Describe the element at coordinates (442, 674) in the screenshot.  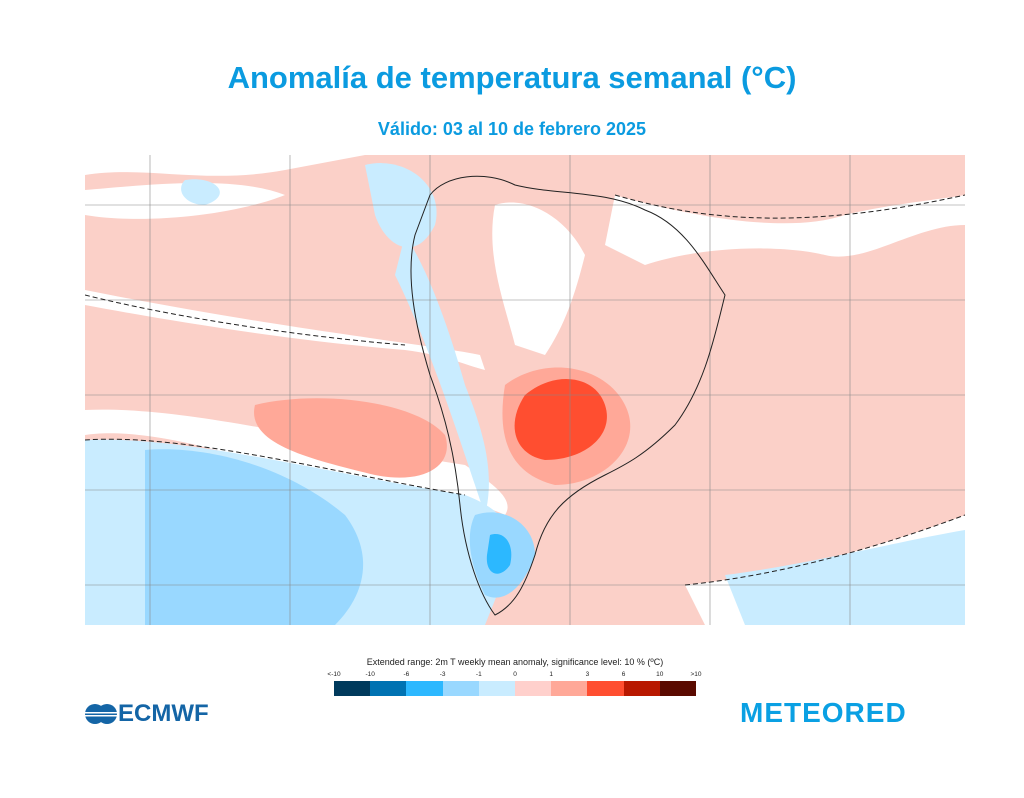
I see `legend-tick: -3` at that location.